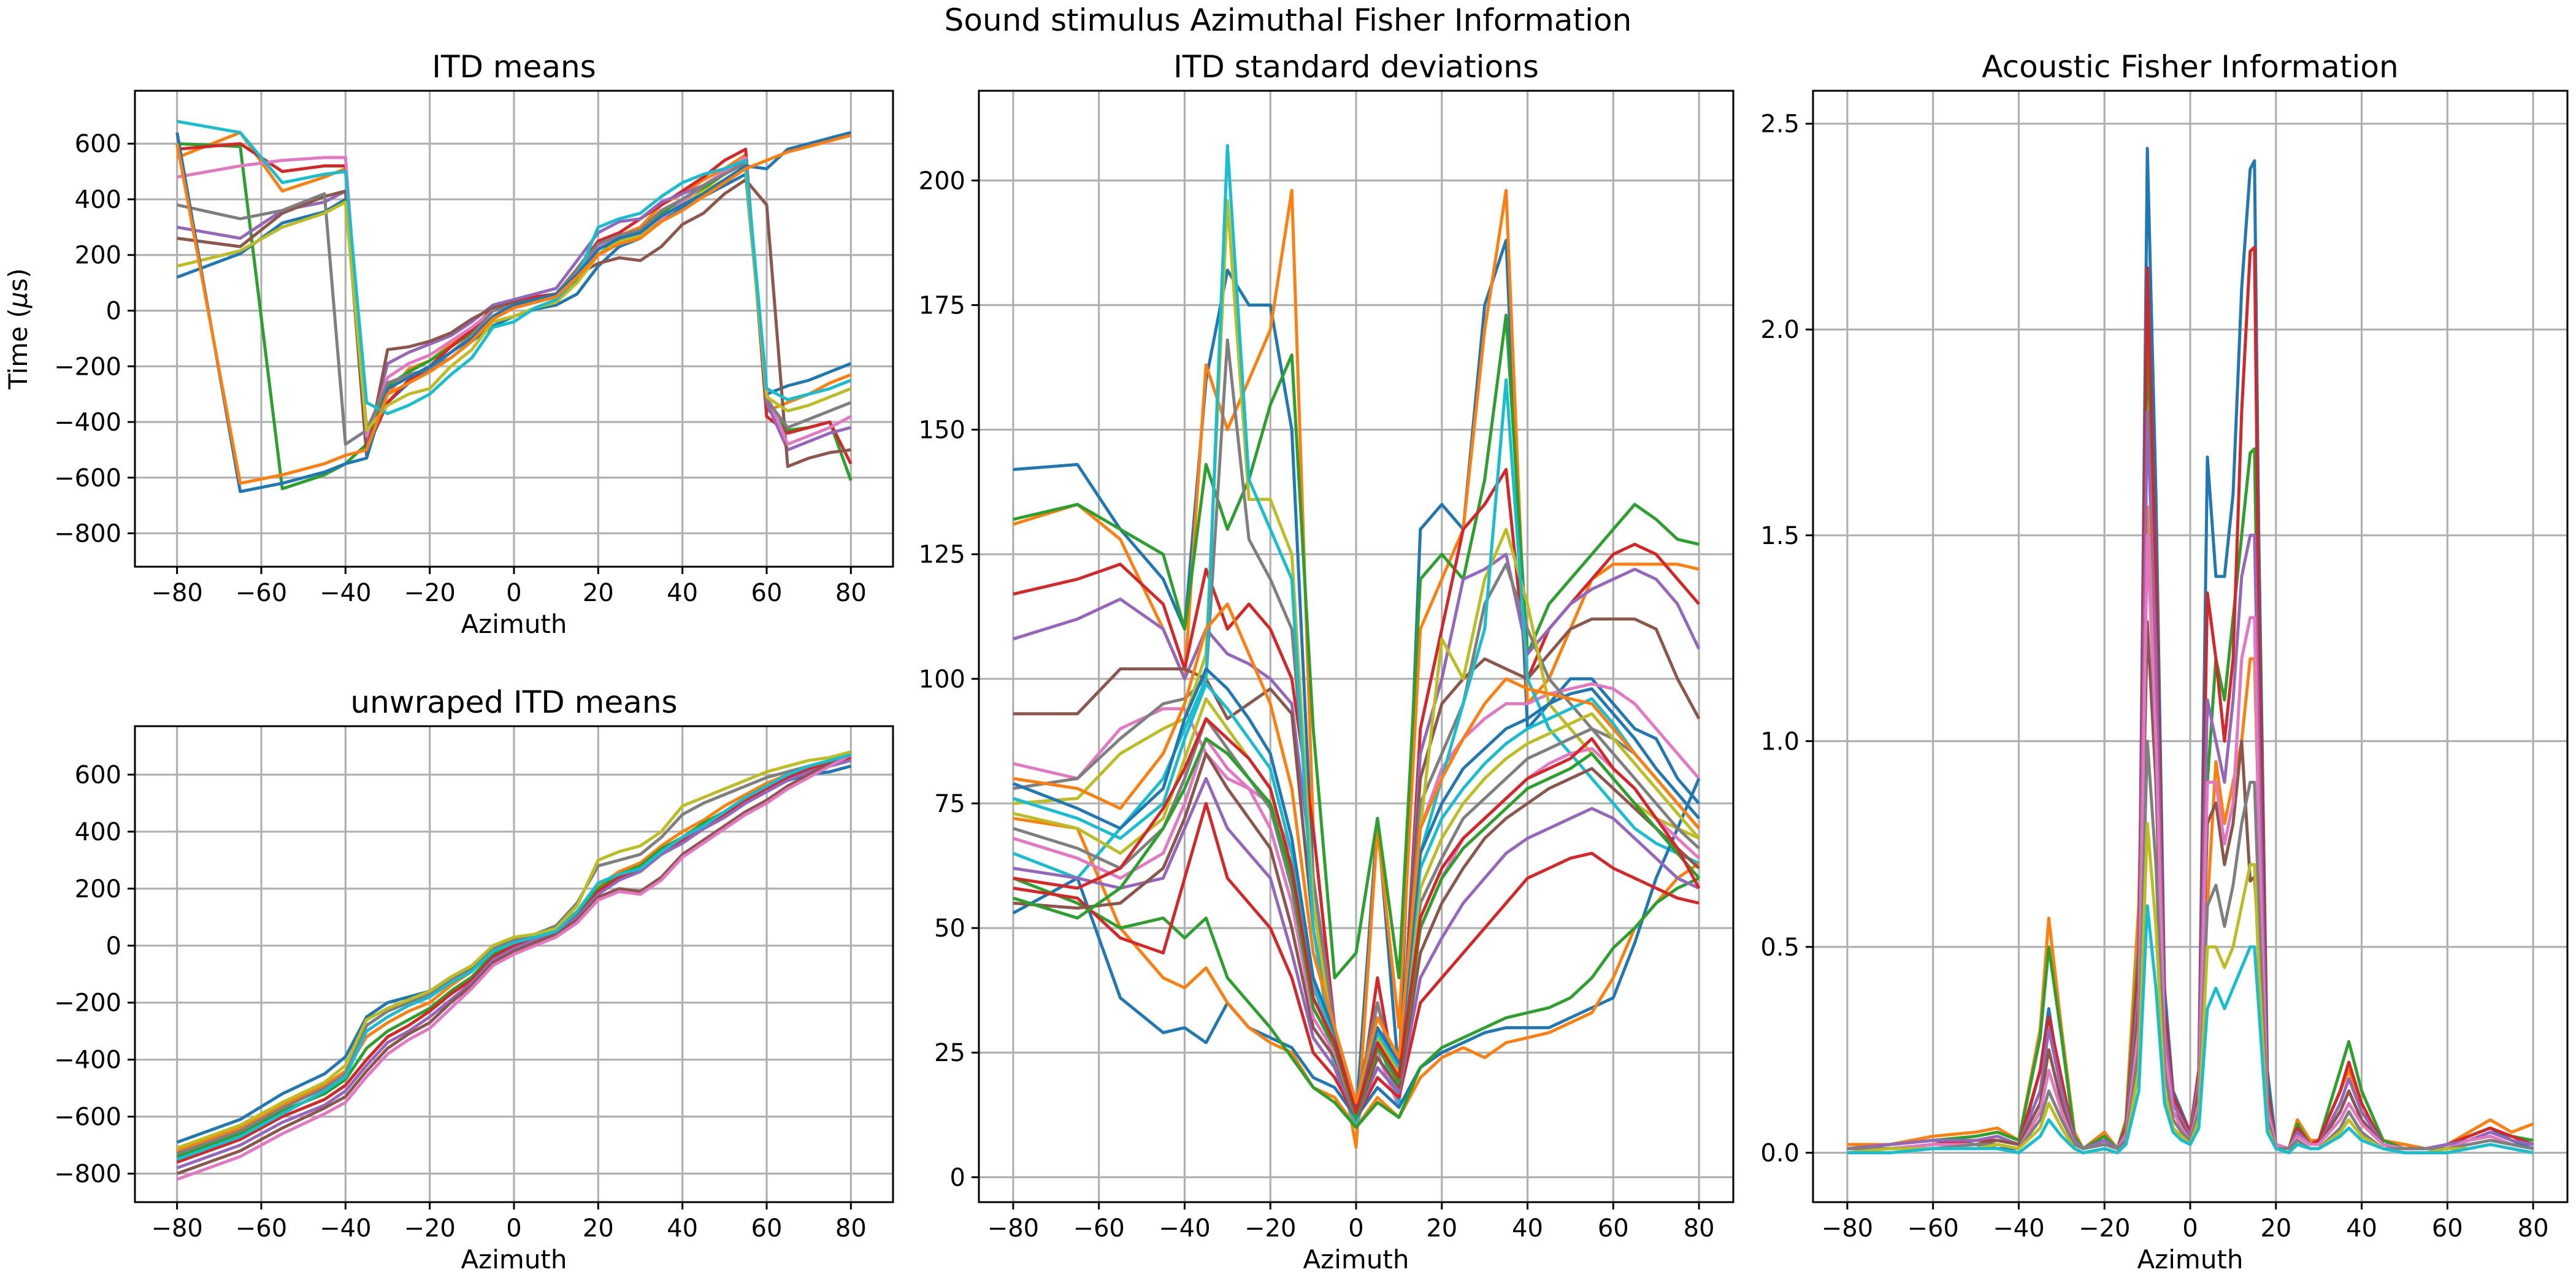  I want to click on y-tick-label: 1.0, so click(1780, 741).